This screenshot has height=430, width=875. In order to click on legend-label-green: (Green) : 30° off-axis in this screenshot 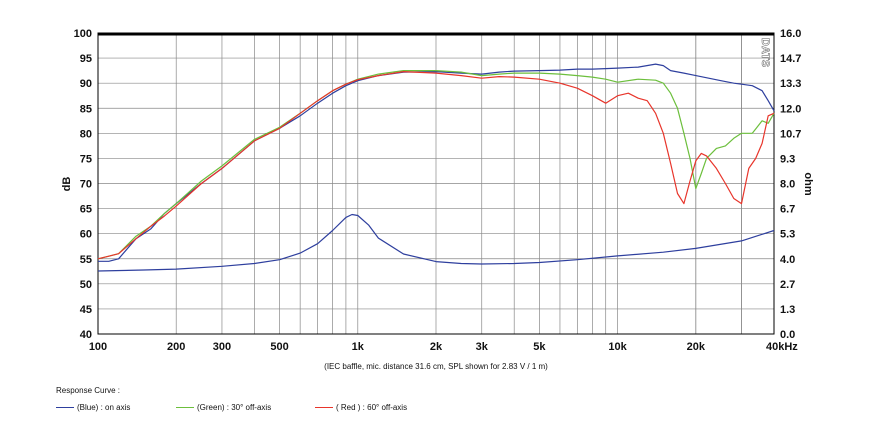, I will do `click(234, 407)`.